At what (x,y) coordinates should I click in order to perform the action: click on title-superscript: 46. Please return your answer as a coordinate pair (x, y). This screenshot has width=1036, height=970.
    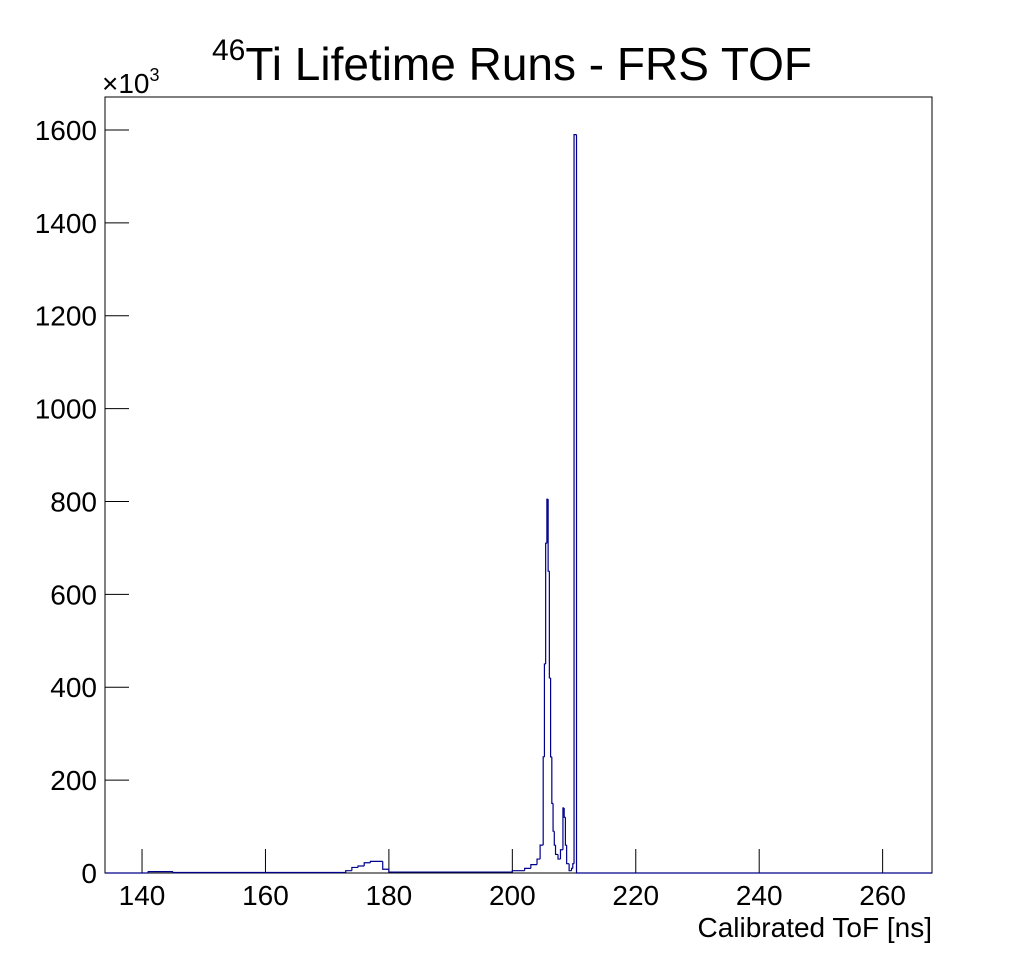
    Looking at the image, I should click on (228, 50).